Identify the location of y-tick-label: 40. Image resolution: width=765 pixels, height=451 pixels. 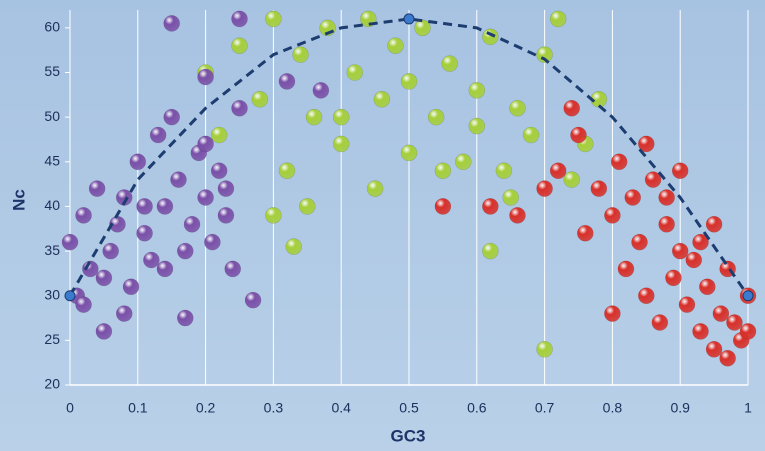
(52, 205).